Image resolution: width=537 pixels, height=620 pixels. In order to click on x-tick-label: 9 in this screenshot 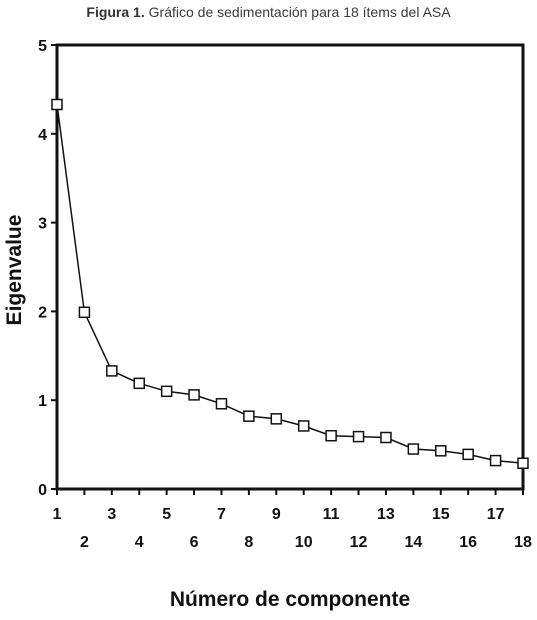, I will do `click(276, 514)`.